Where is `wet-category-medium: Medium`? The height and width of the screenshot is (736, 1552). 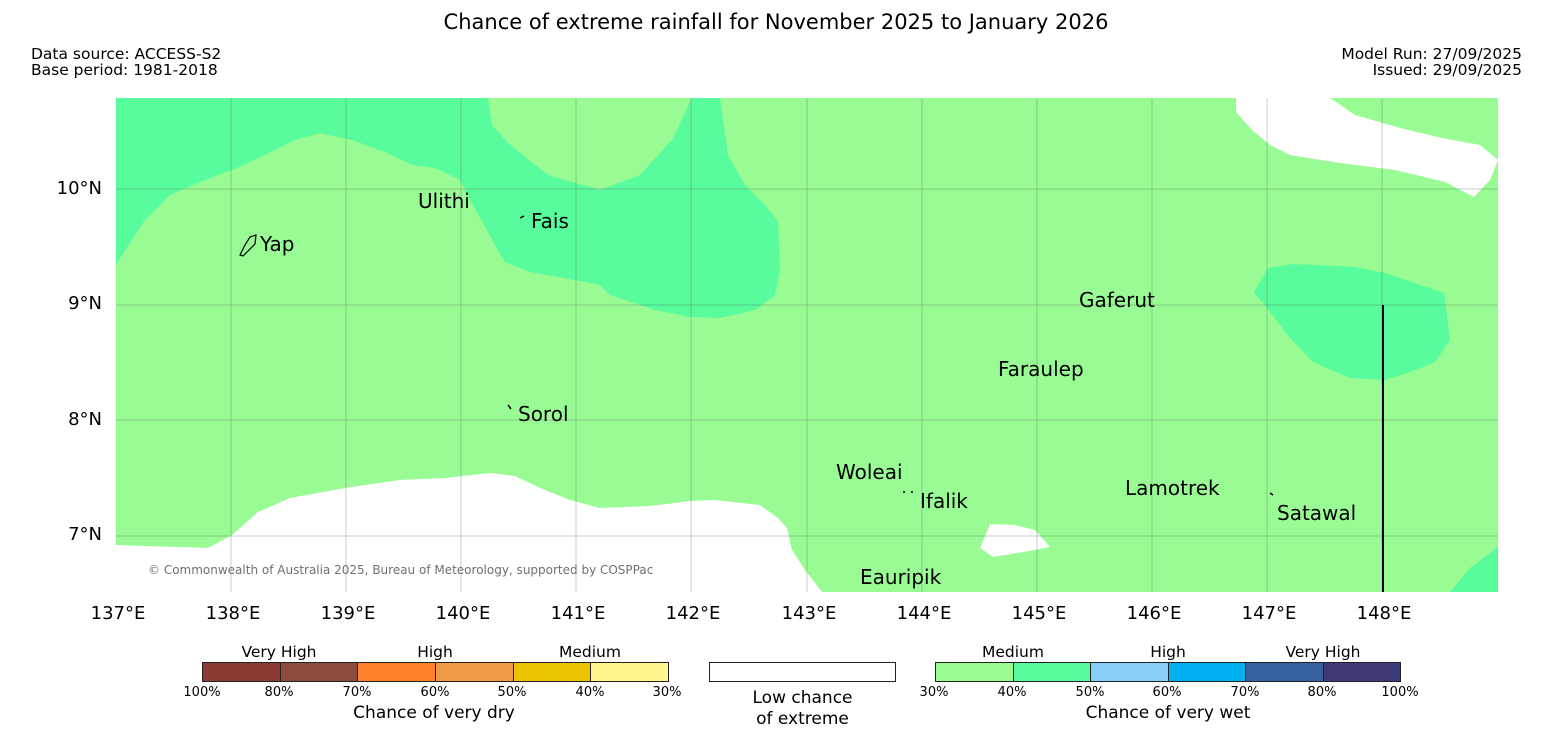 wet-category-medium: Medium is located at coordinates (1013, 652).